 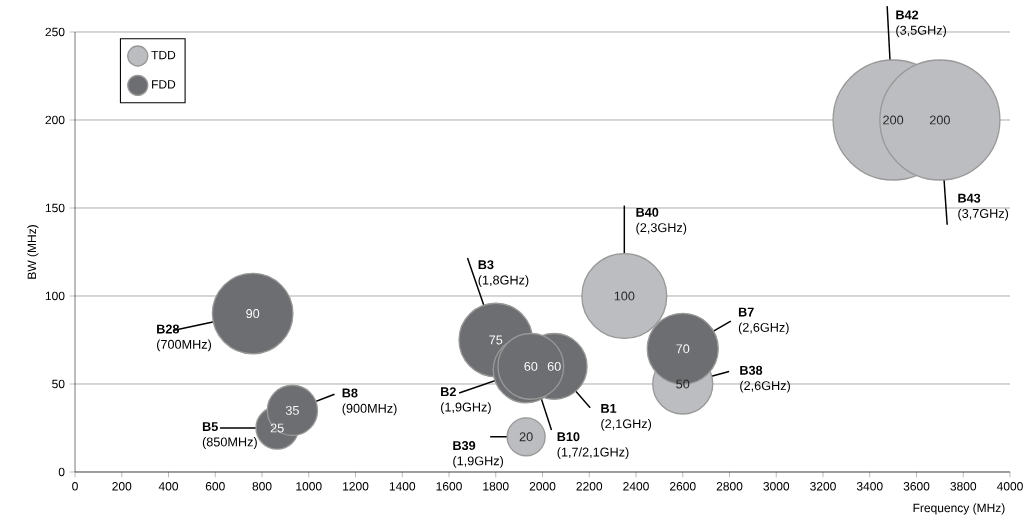 What do you see at coordinates (262, 486) in the screenshot?
I see `x-tick-label: 800` at bounding box center [262, 486].